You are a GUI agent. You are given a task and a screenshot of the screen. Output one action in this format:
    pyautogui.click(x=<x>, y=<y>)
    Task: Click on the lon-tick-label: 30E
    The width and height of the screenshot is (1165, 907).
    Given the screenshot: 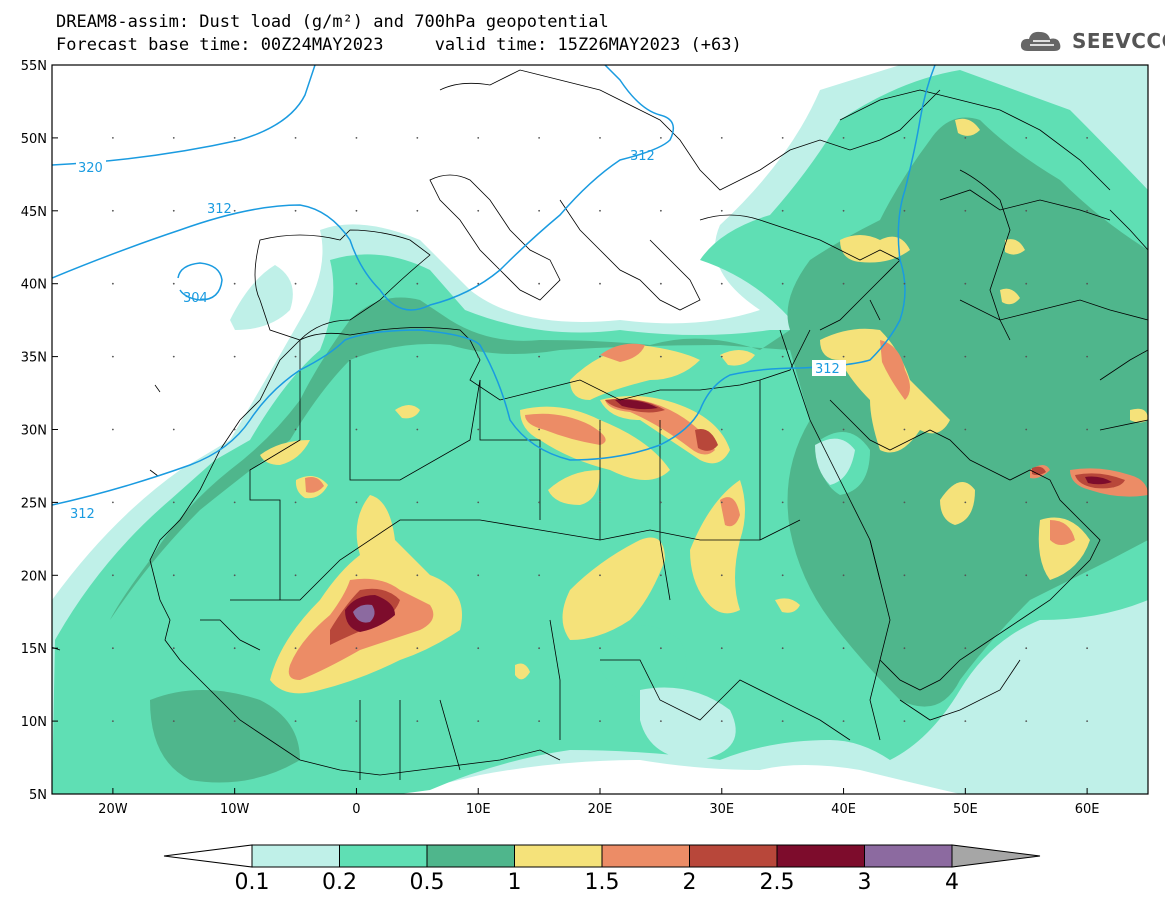 What is the action you would take?
    pyautogui.click(x=721, y=809)
    